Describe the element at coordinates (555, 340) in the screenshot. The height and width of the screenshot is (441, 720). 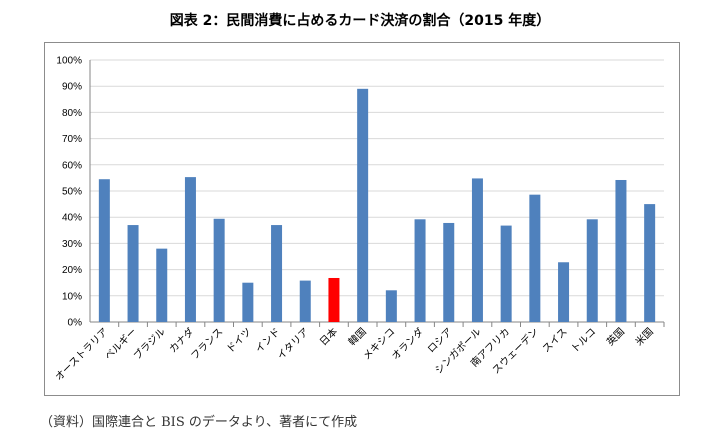
I see `x-tick-label: スイス` at that location.